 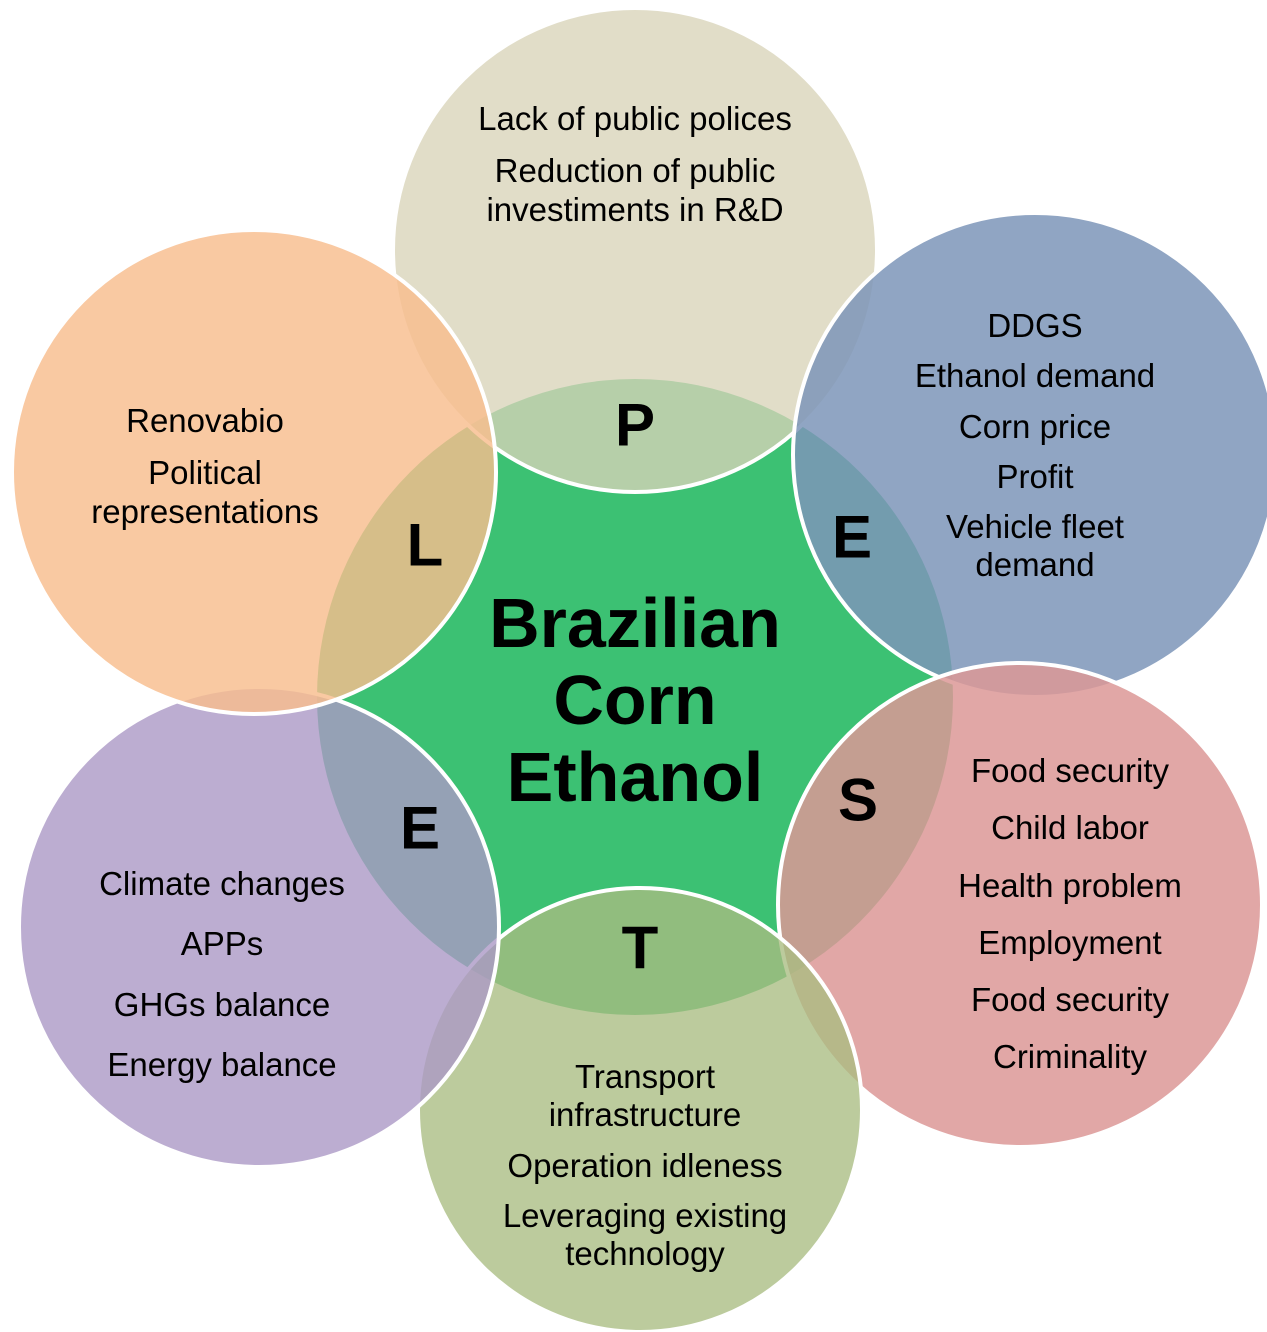 What do you see at coordinates (635, 250) in the screenshot?
I see `circle-p` at bounding box center [635, 250].